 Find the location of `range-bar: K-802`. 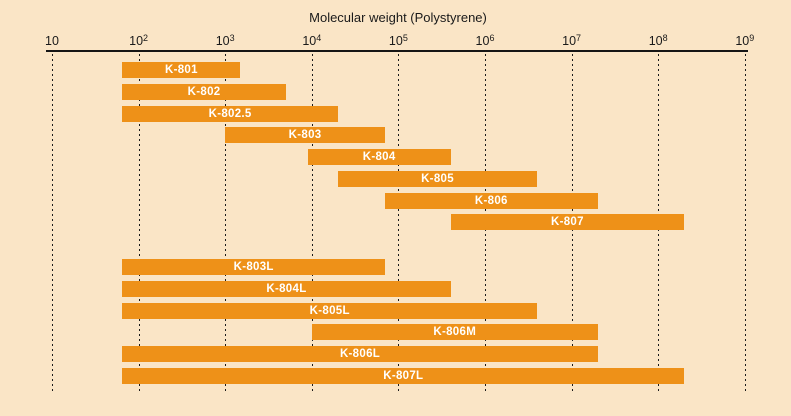

range-bar: K-802 is located at coordinates (204, 92).